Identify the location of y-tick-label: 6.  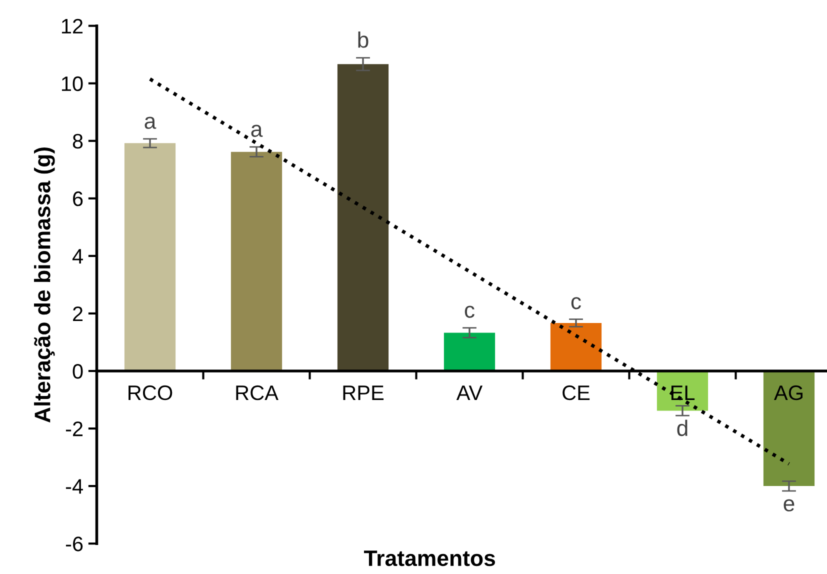
(78, 198).